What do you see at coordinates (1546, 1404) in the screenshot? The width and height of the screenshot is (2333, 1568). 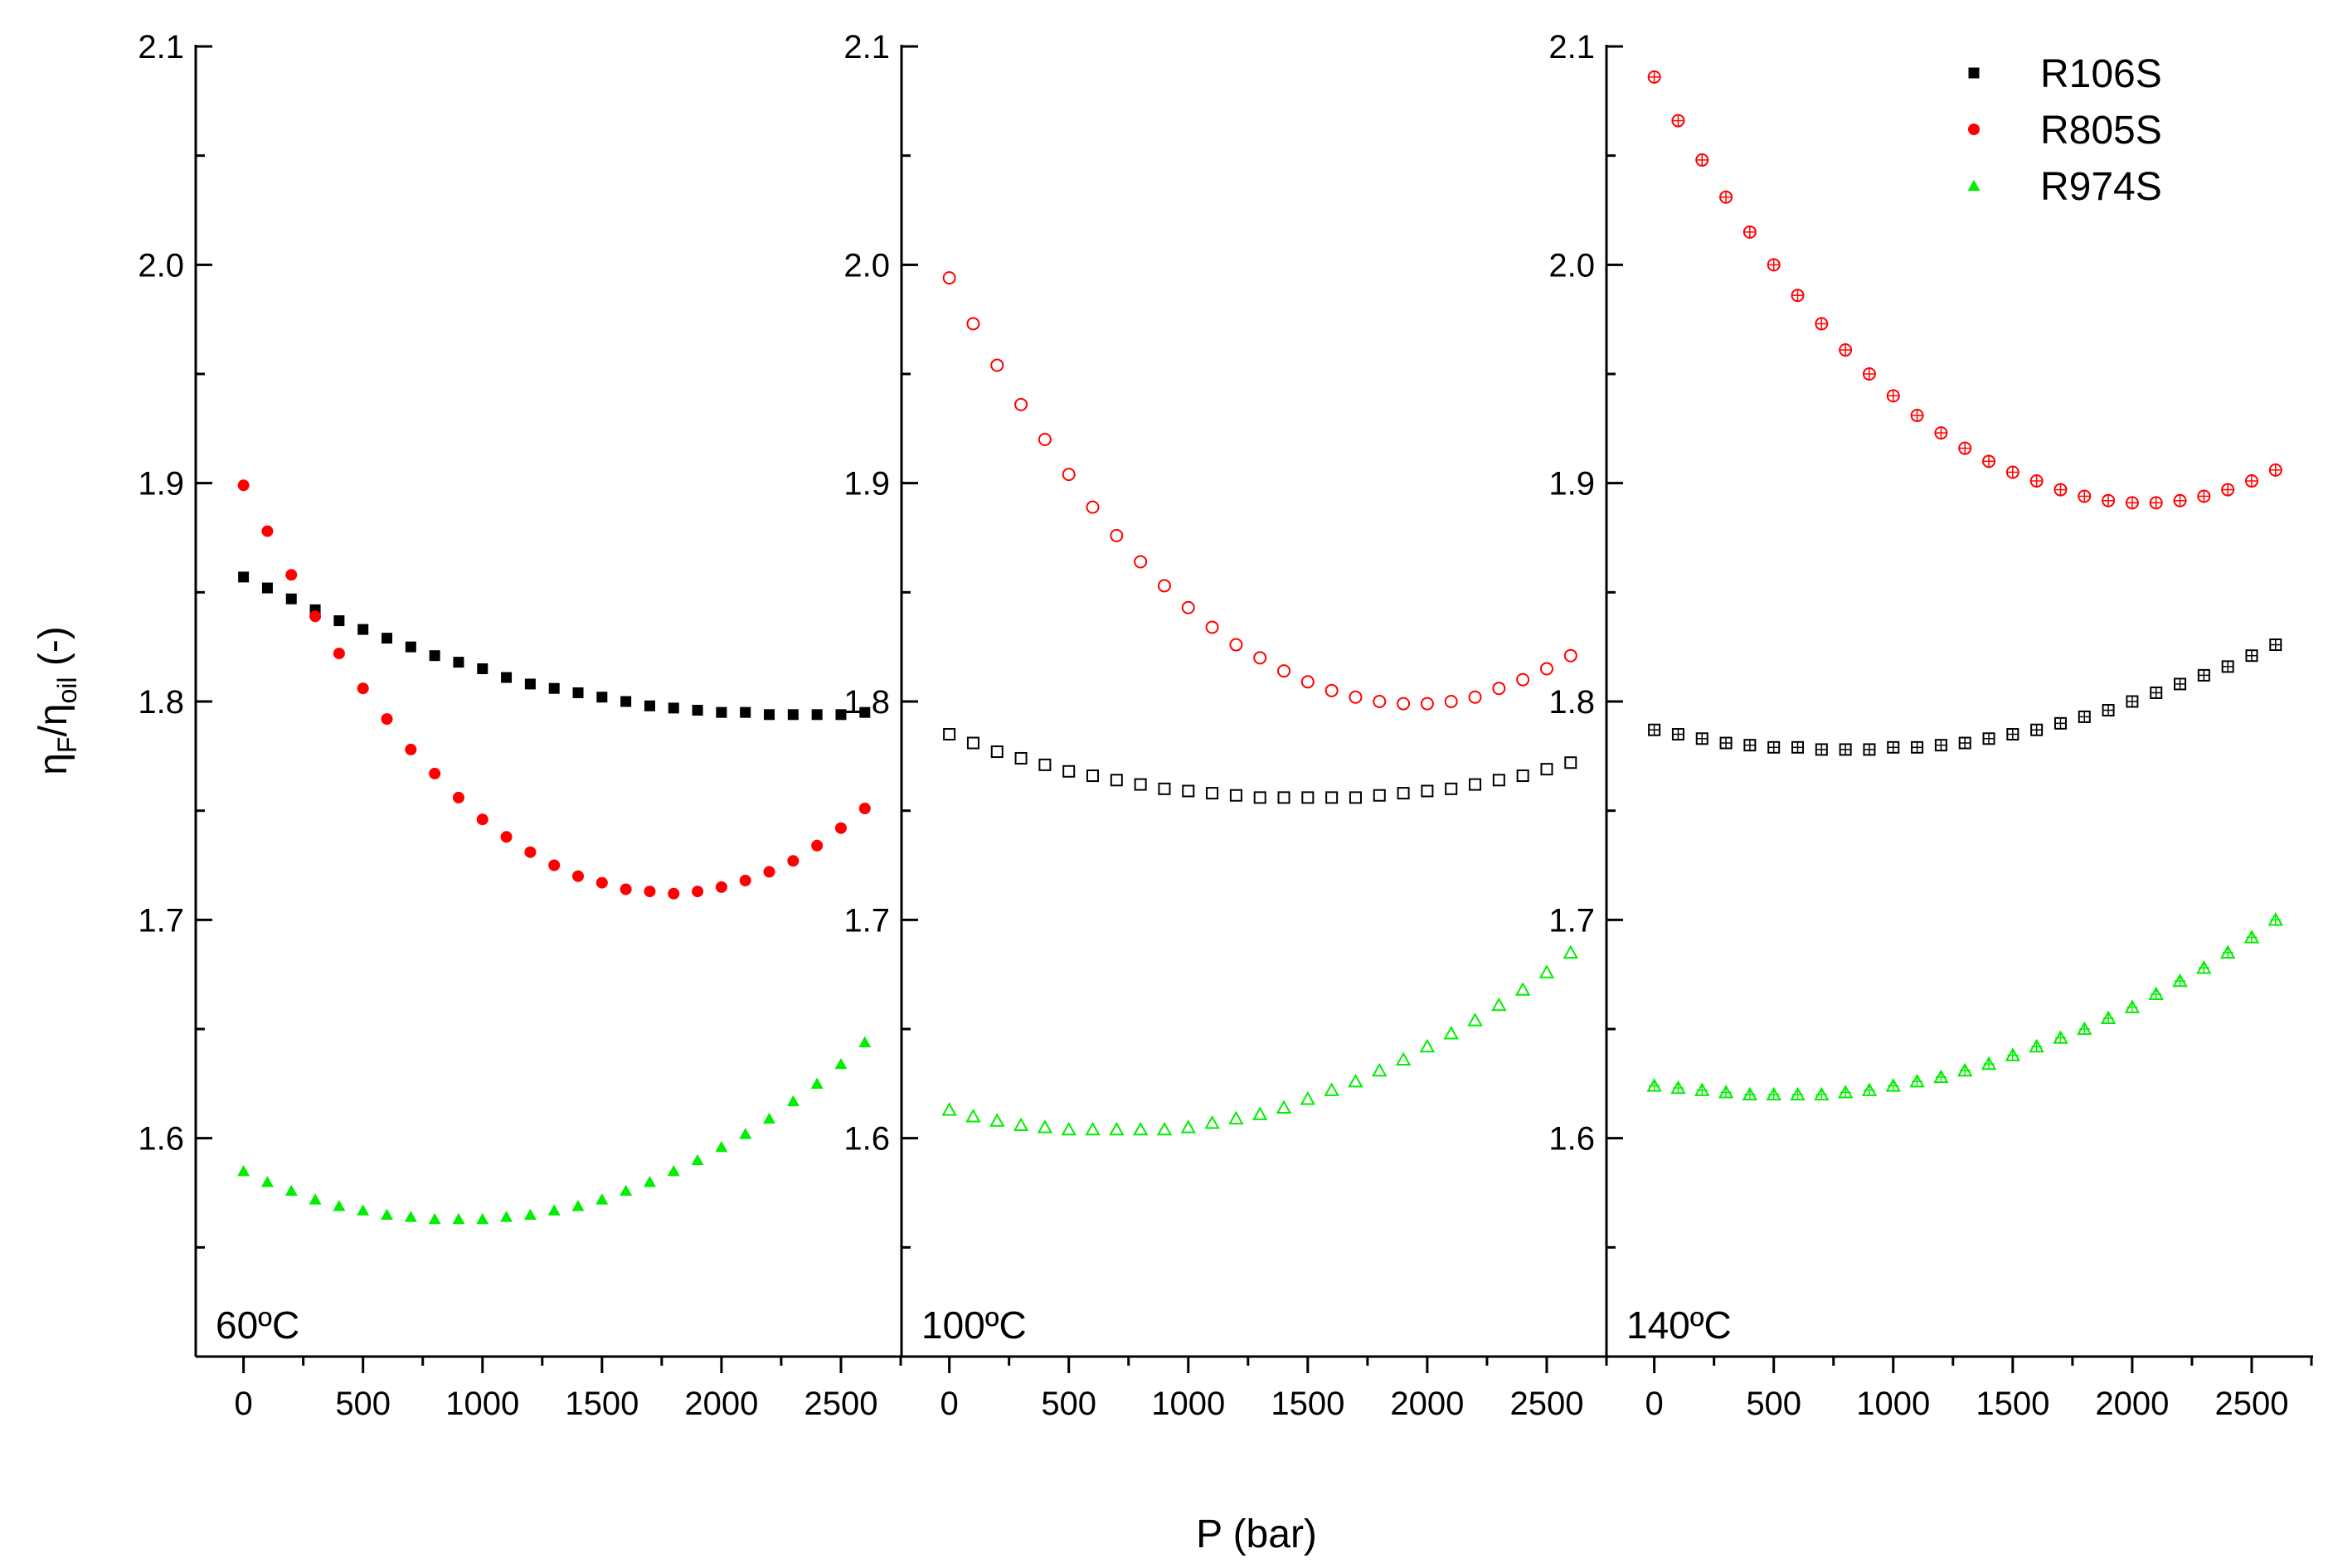 I see `panel-2-x-tick-label: 2500` at bounding box center [1546, 1404].